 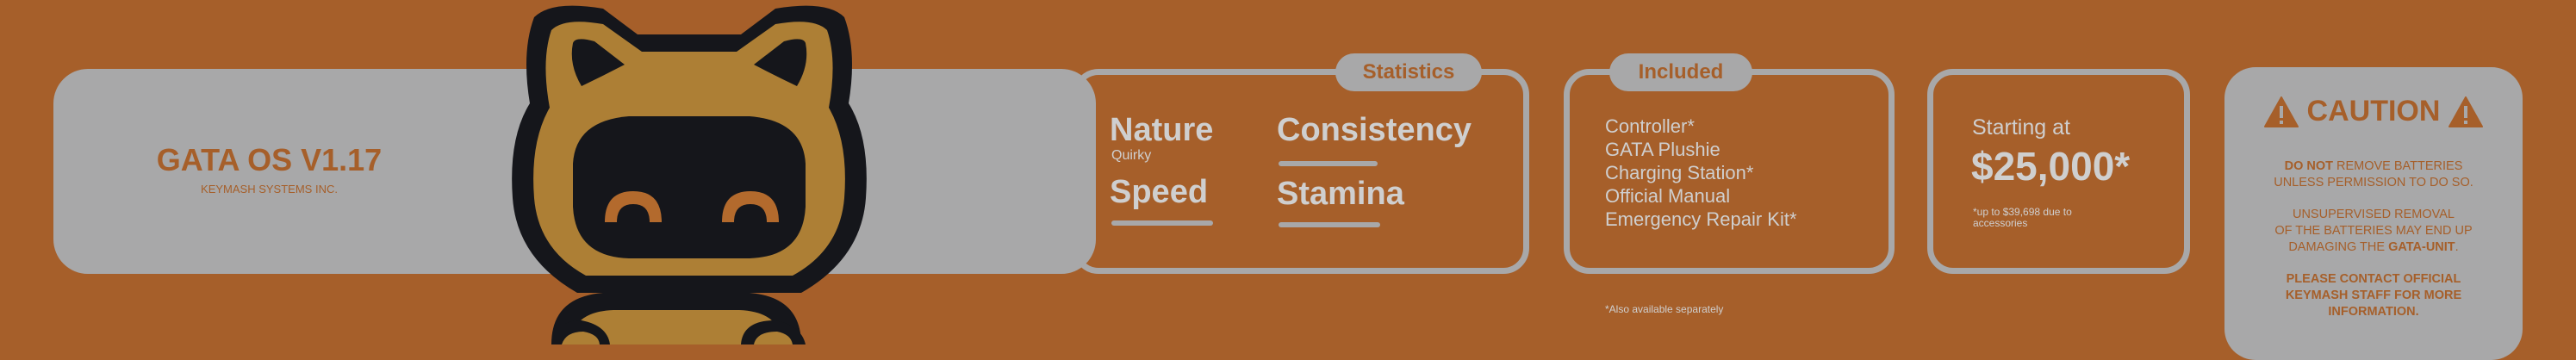 What do you see at coordinates (1162, 223) in the screenshot?
I see `speed-underline` at bounding box center [1162, 223].